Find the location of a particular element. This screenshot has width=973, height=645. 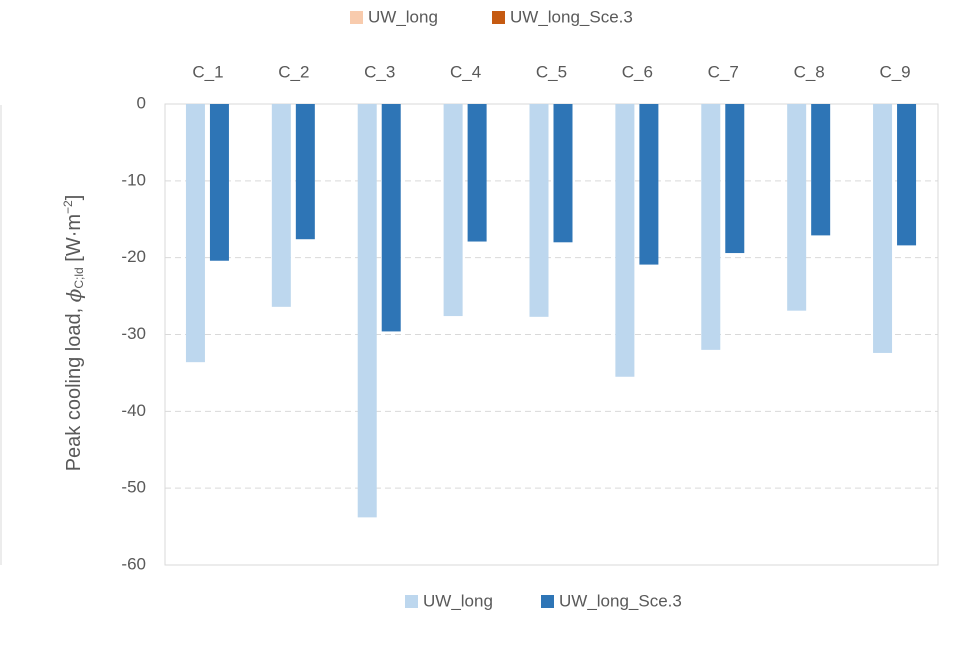

x-tick-label: C_6 is located at coordinates (637, 71).